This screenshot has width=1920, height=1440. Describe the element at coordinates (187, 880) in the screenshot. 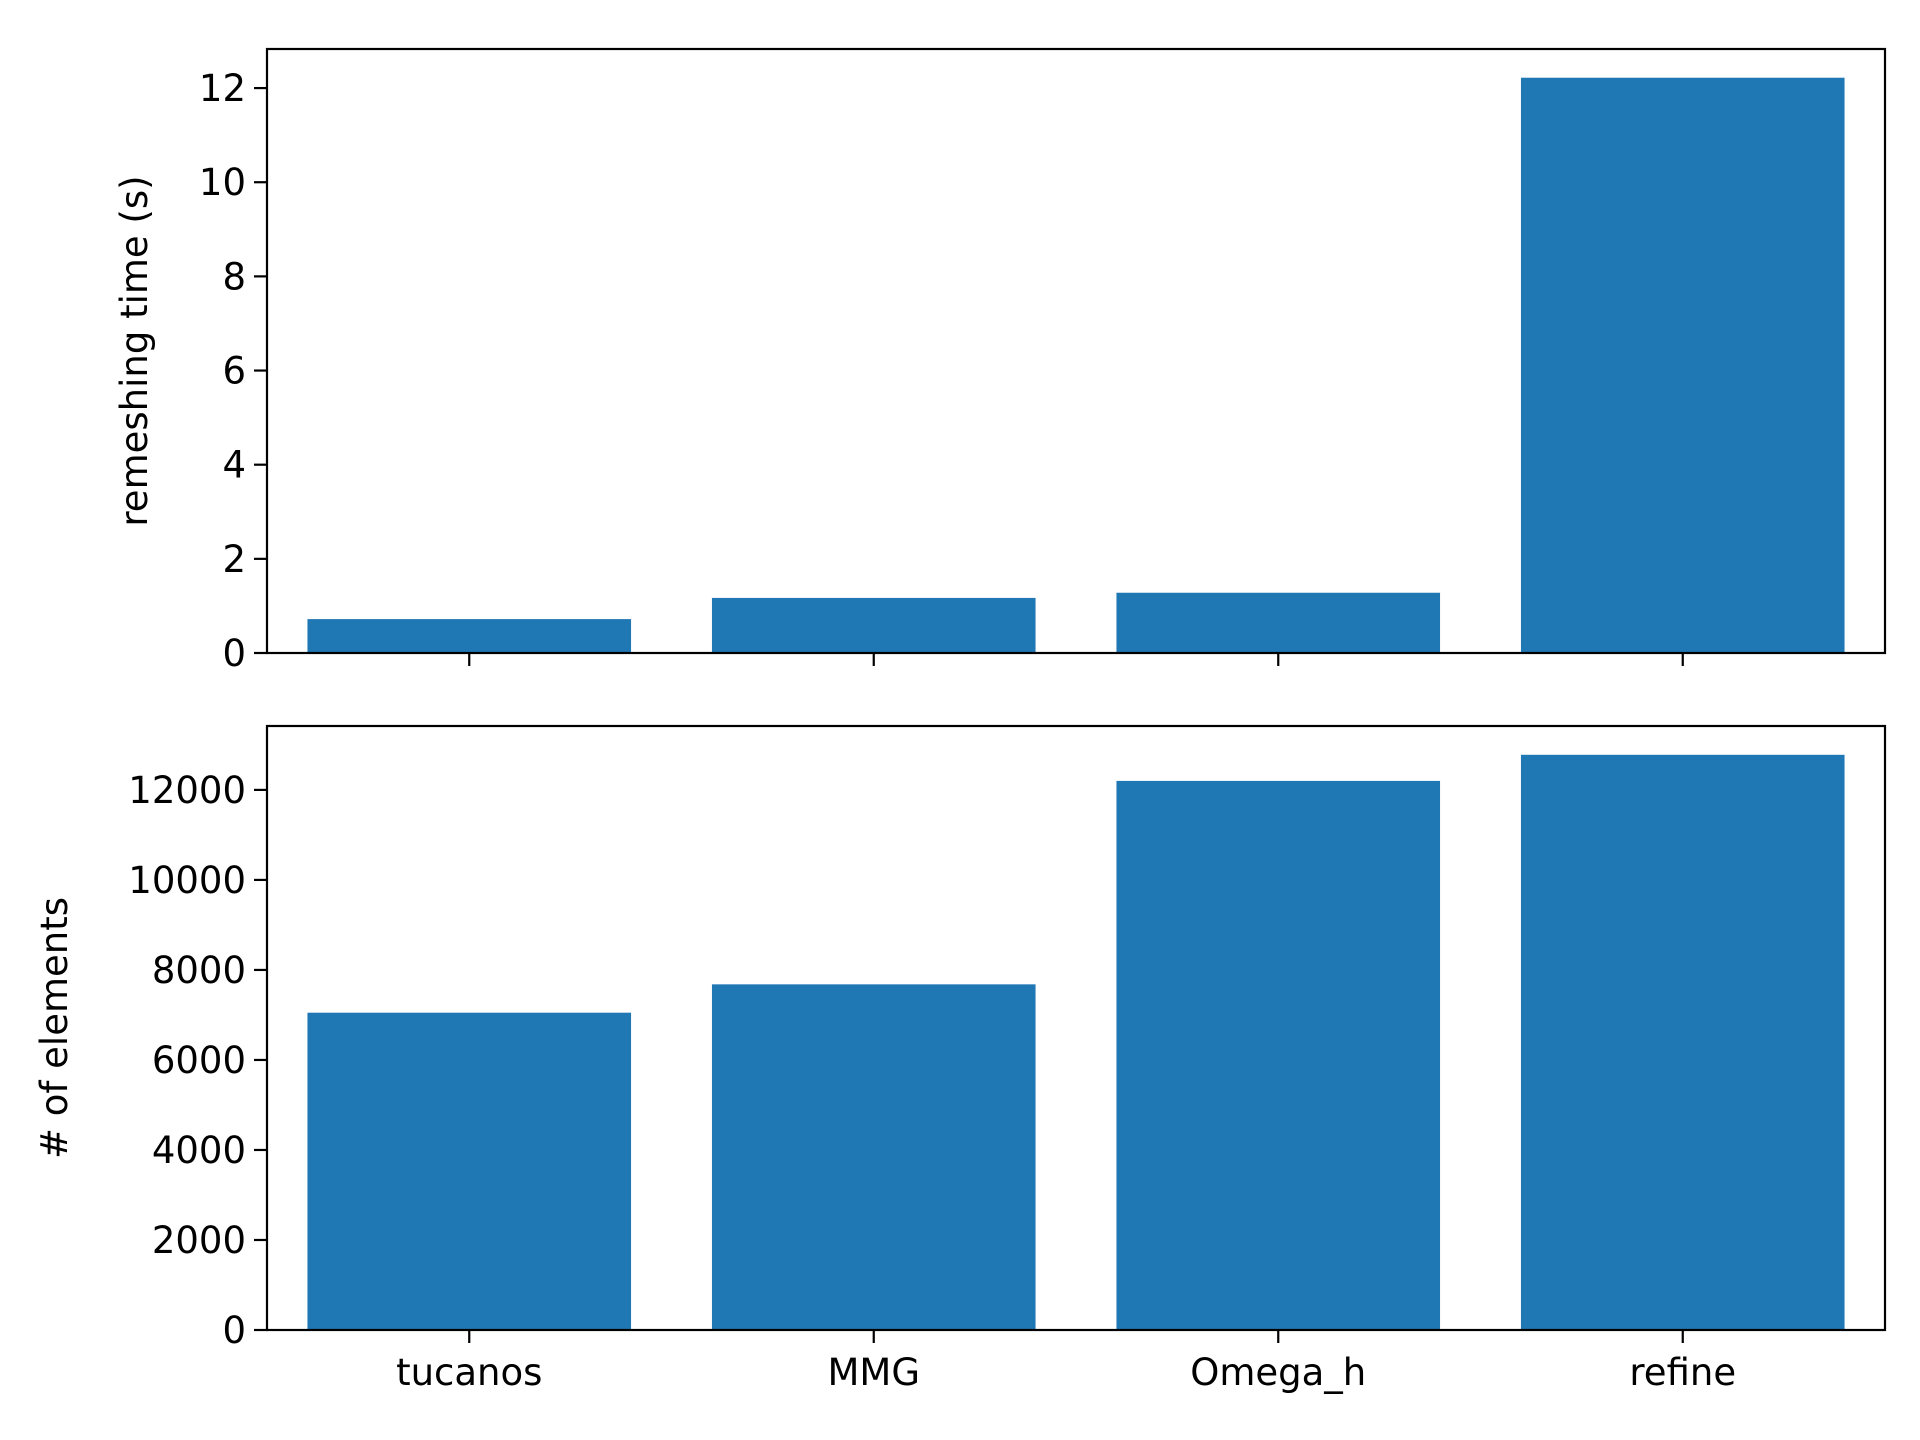

I see `y-tick-label: 10000` at that location.